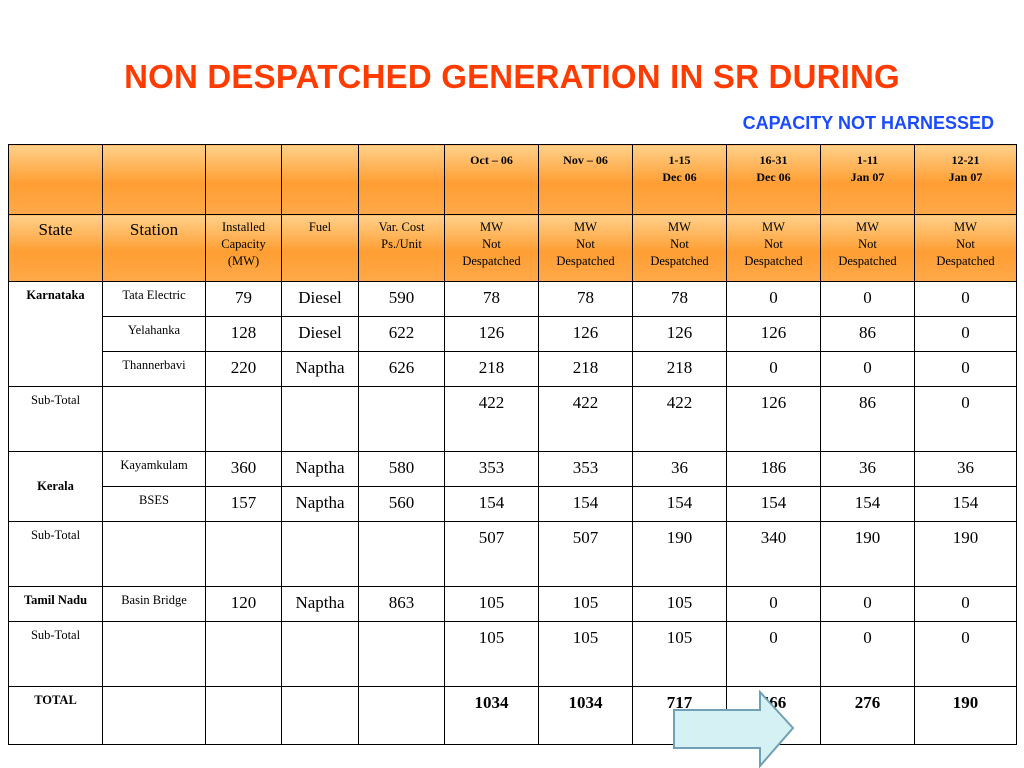 This screenshot has height=768, width=1024. What do you see at coordinates (679, 419) in the screenshot?
I see `value-cell: 422` at bounding box center [679, 419].